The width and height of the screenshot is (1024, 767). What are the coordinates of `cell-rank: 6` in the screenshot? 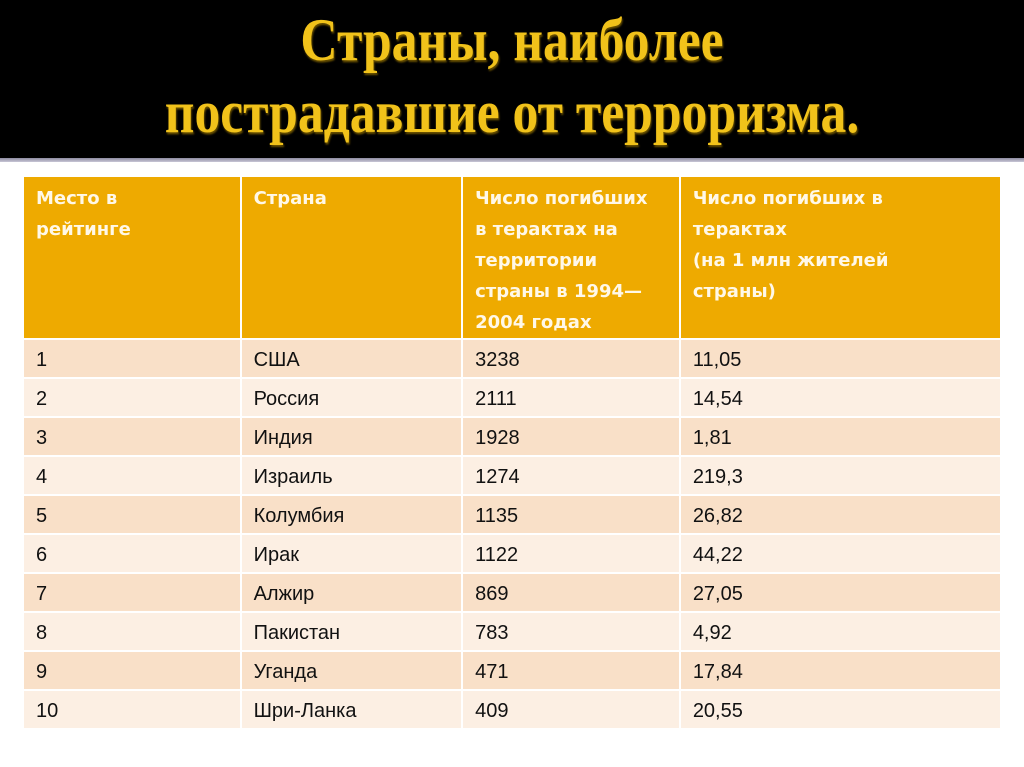 It's located at (132, 553).